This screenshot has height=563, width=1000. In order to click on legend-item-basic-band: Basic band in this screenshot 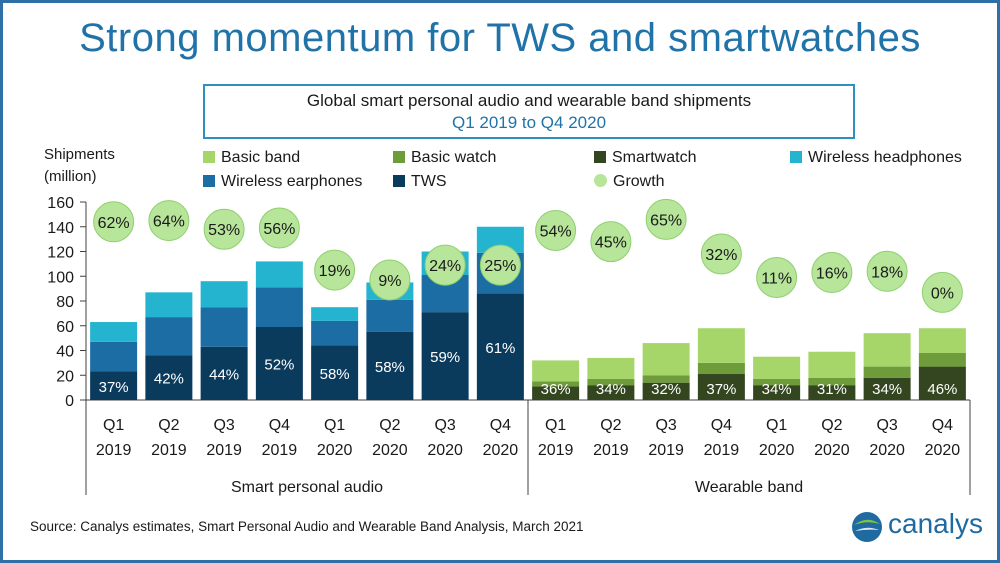, I will do `click(251, 158)`.